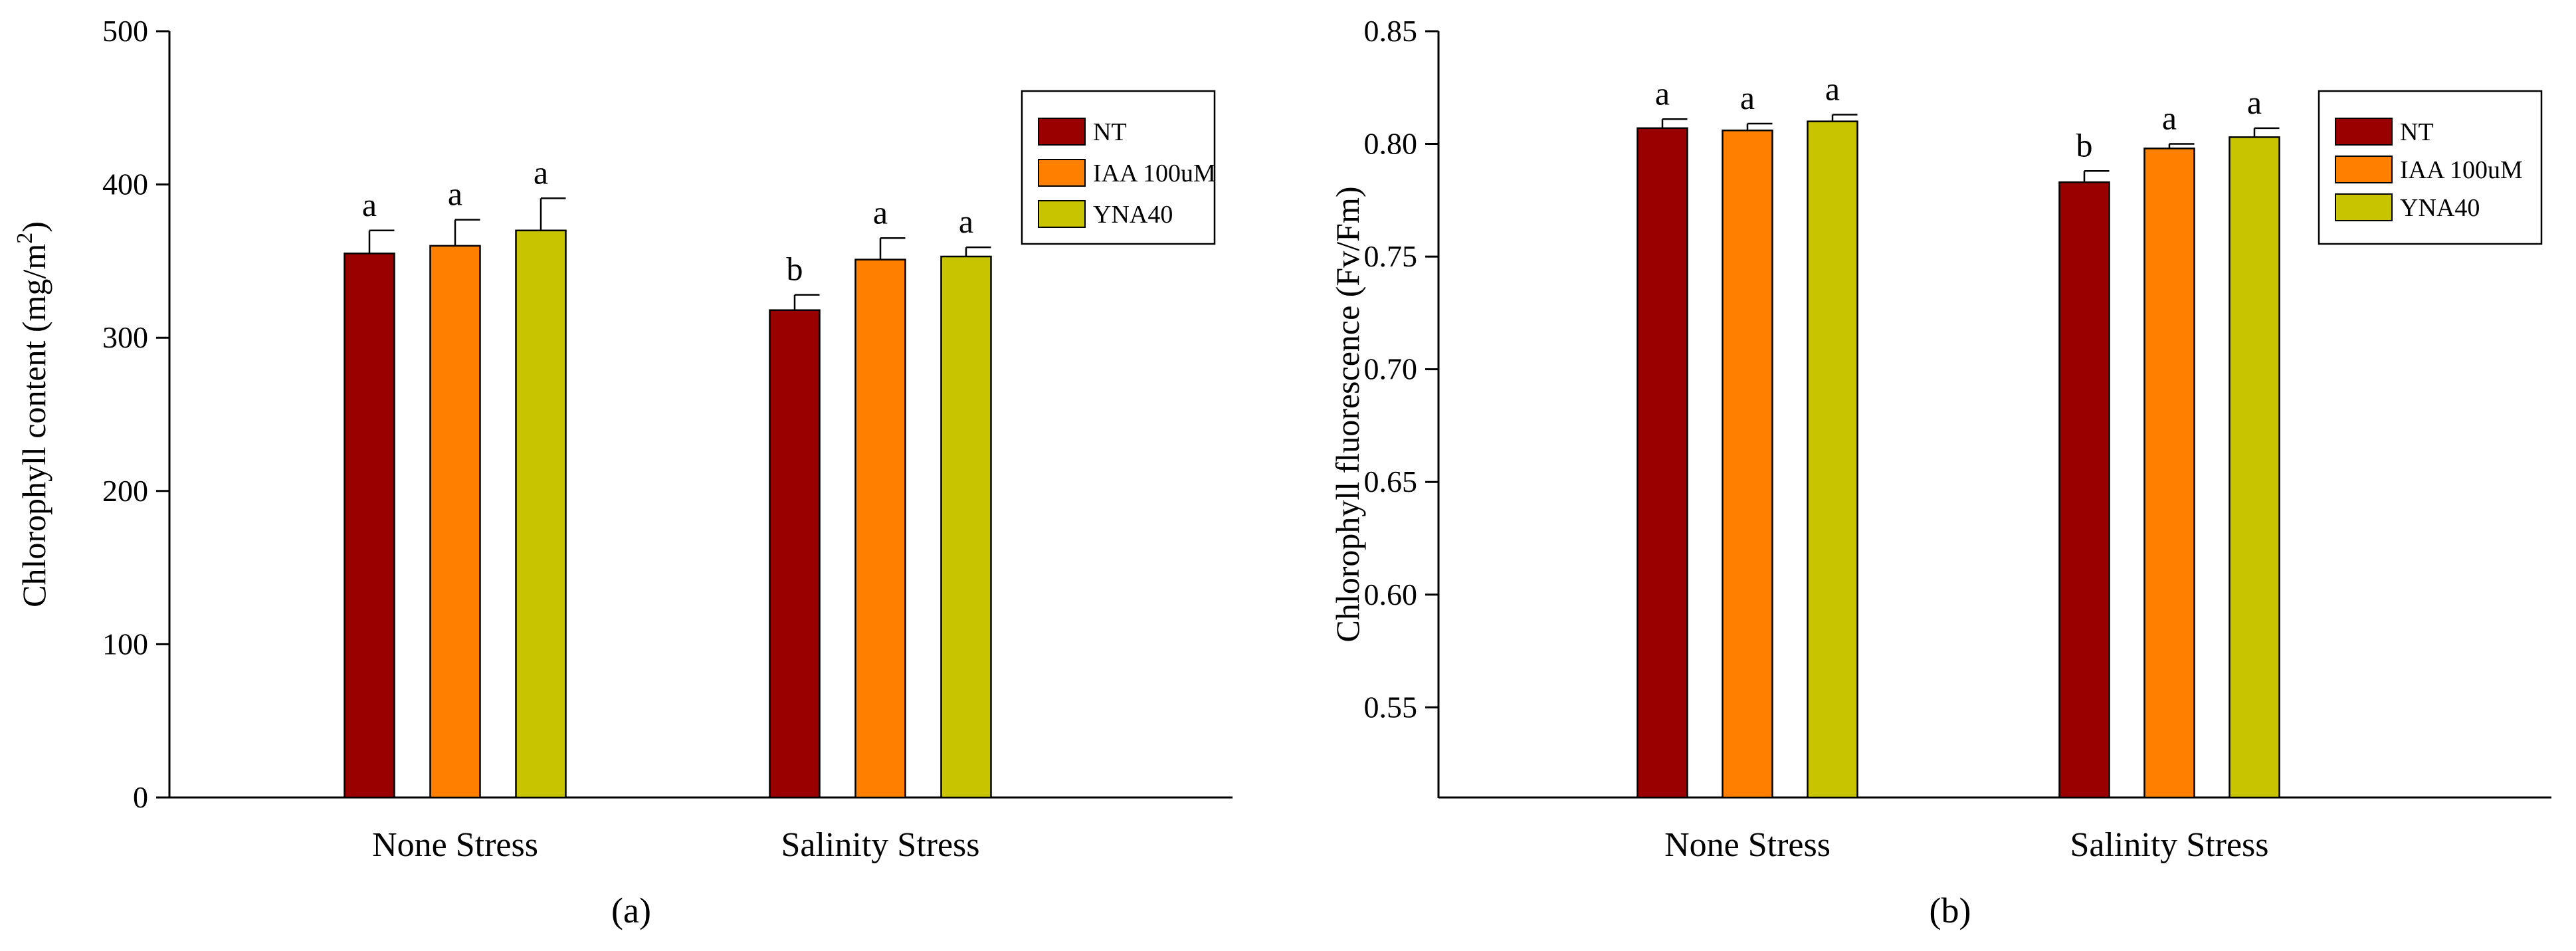  I want to click on y-tick-label: 0.75, so click(1391, 256).